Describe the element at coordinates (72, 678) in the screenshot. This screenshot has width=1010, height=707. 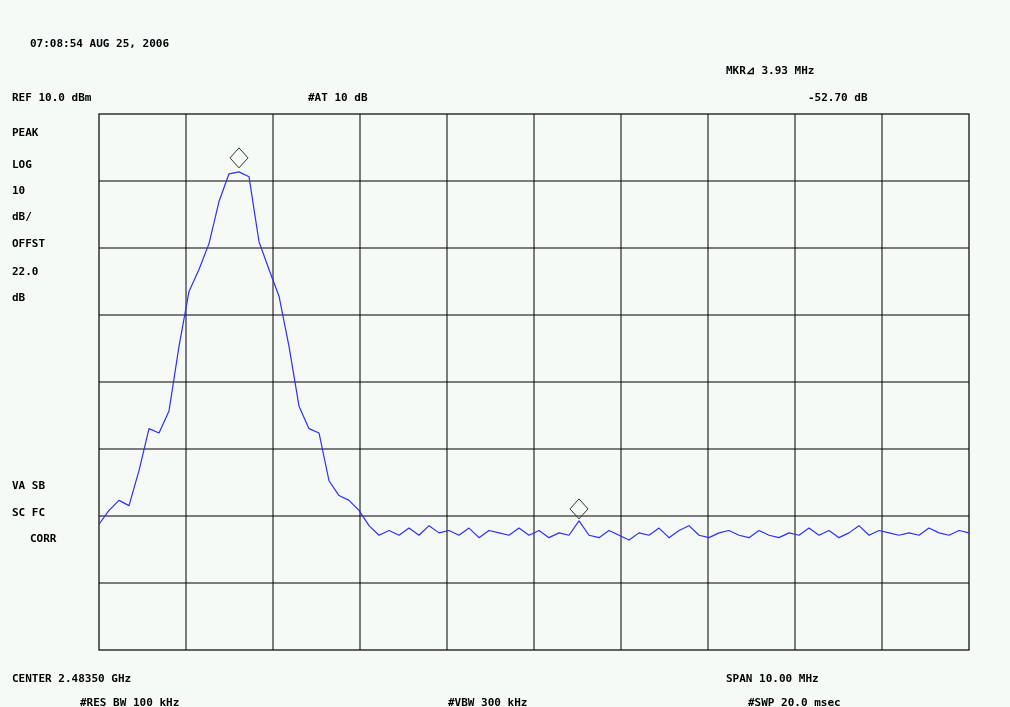
I see `text: CENTER 2.48350 GHz` at that location.